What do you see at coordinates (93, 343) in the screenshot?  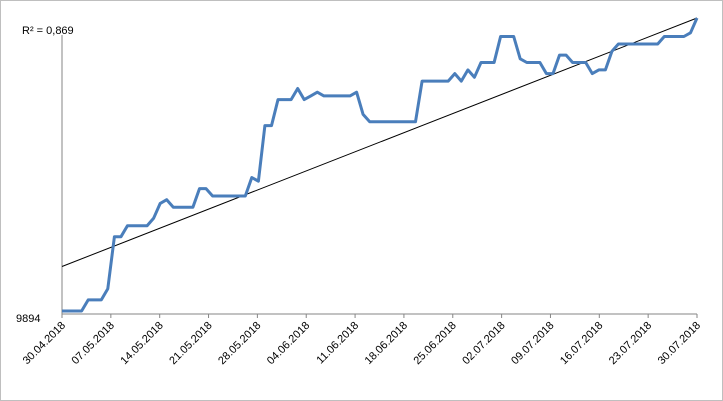 I see `x-tick-label: 07.05.2018` at bounding box center [93, 343].